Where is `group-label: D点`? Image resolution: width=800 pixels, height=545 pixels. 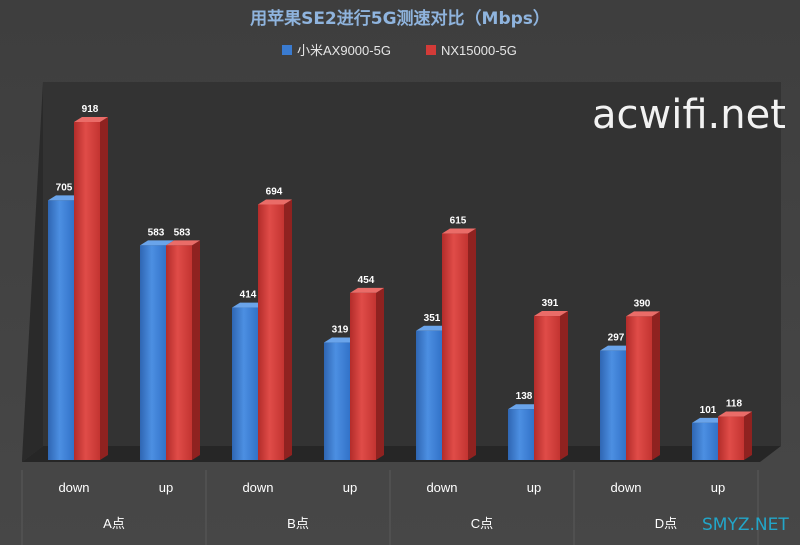
group-label: D点 is located at coordinates (666, 523).